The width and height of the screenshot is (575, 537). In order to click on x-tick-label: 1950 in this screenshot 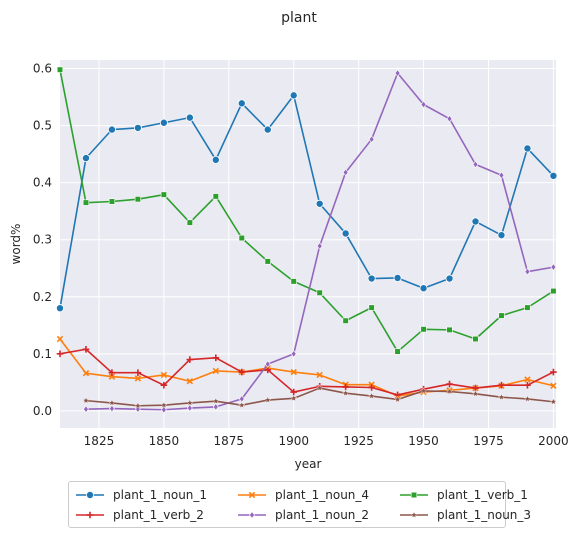, I will do `click(423, 441)`.